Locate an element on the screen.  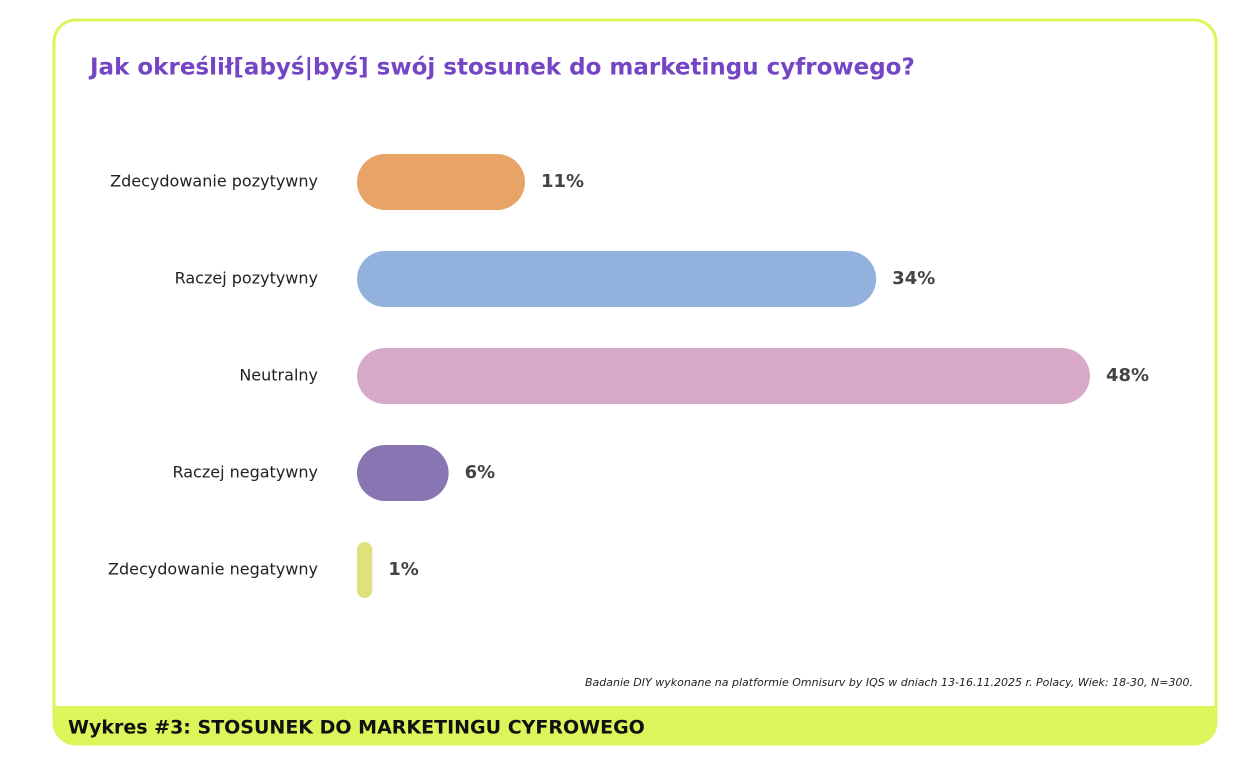
category-label: Raczej pozytywny is located at coordinates (246, 278).